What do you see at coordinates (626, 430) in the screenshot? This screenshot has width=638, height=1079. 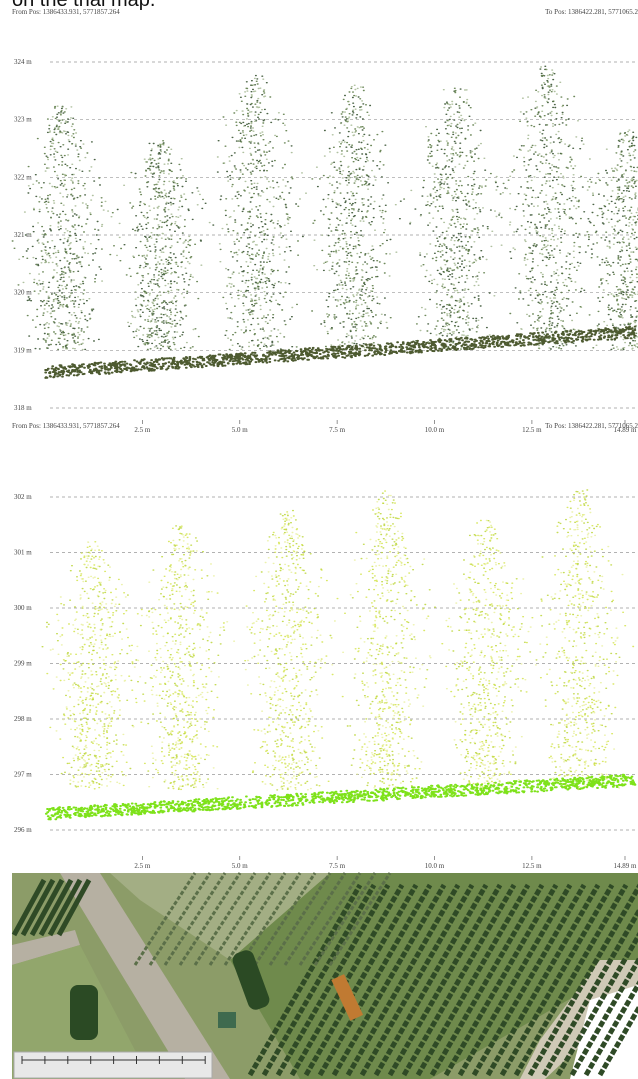 I see `x-tick-label: 14.89 m` at bounding box center [626, 430].